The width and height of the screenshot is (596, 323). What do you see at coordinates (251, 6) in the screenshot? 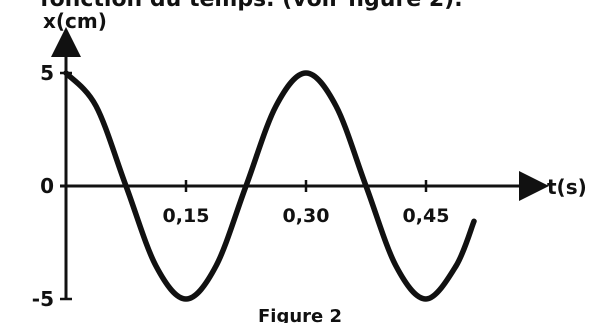
I see `header-text: fonction du temps. (voir figure 2).` at bounding box center [251, 6].